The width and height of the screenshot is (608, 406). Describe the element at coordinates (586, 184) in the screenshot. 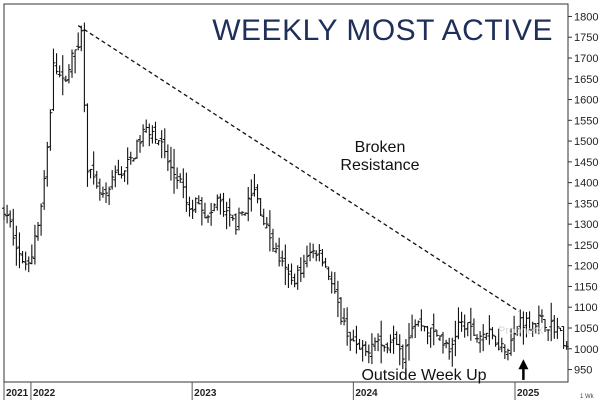

I see `y-tick-label: 1400` at that location.